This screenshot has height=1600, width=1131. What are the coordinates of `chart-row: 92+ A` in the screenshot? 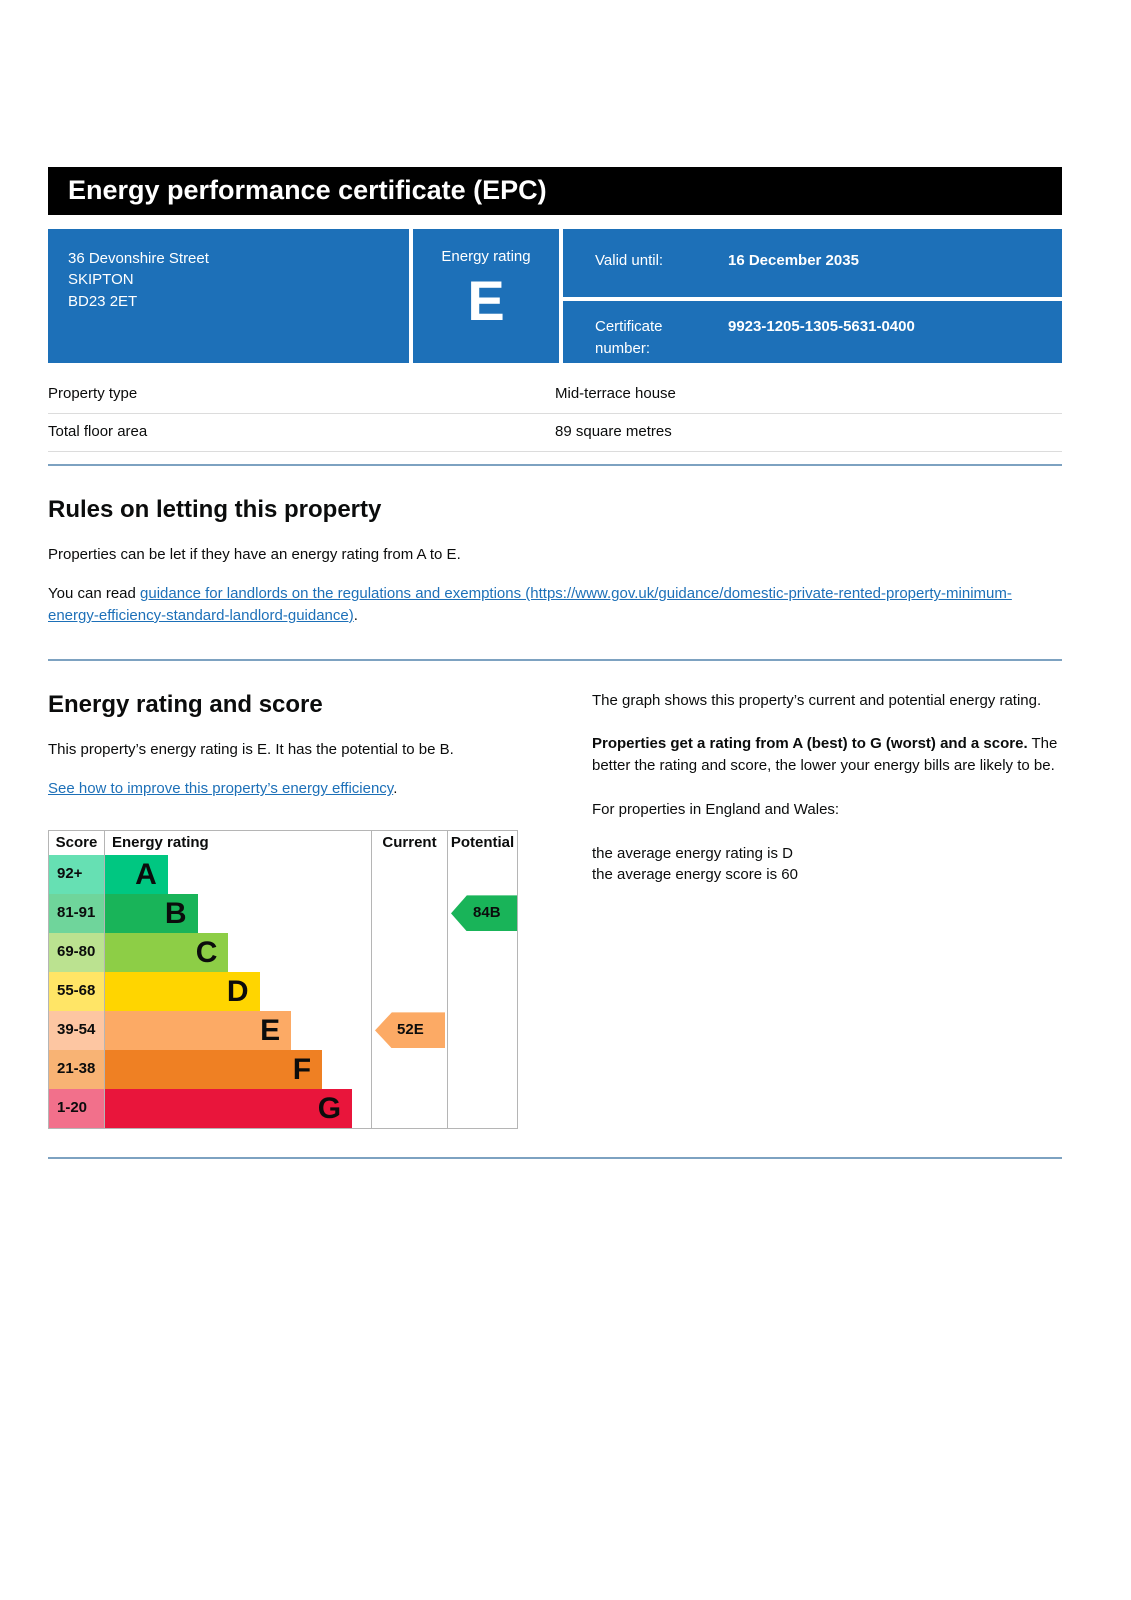 It's located at (283, 874).